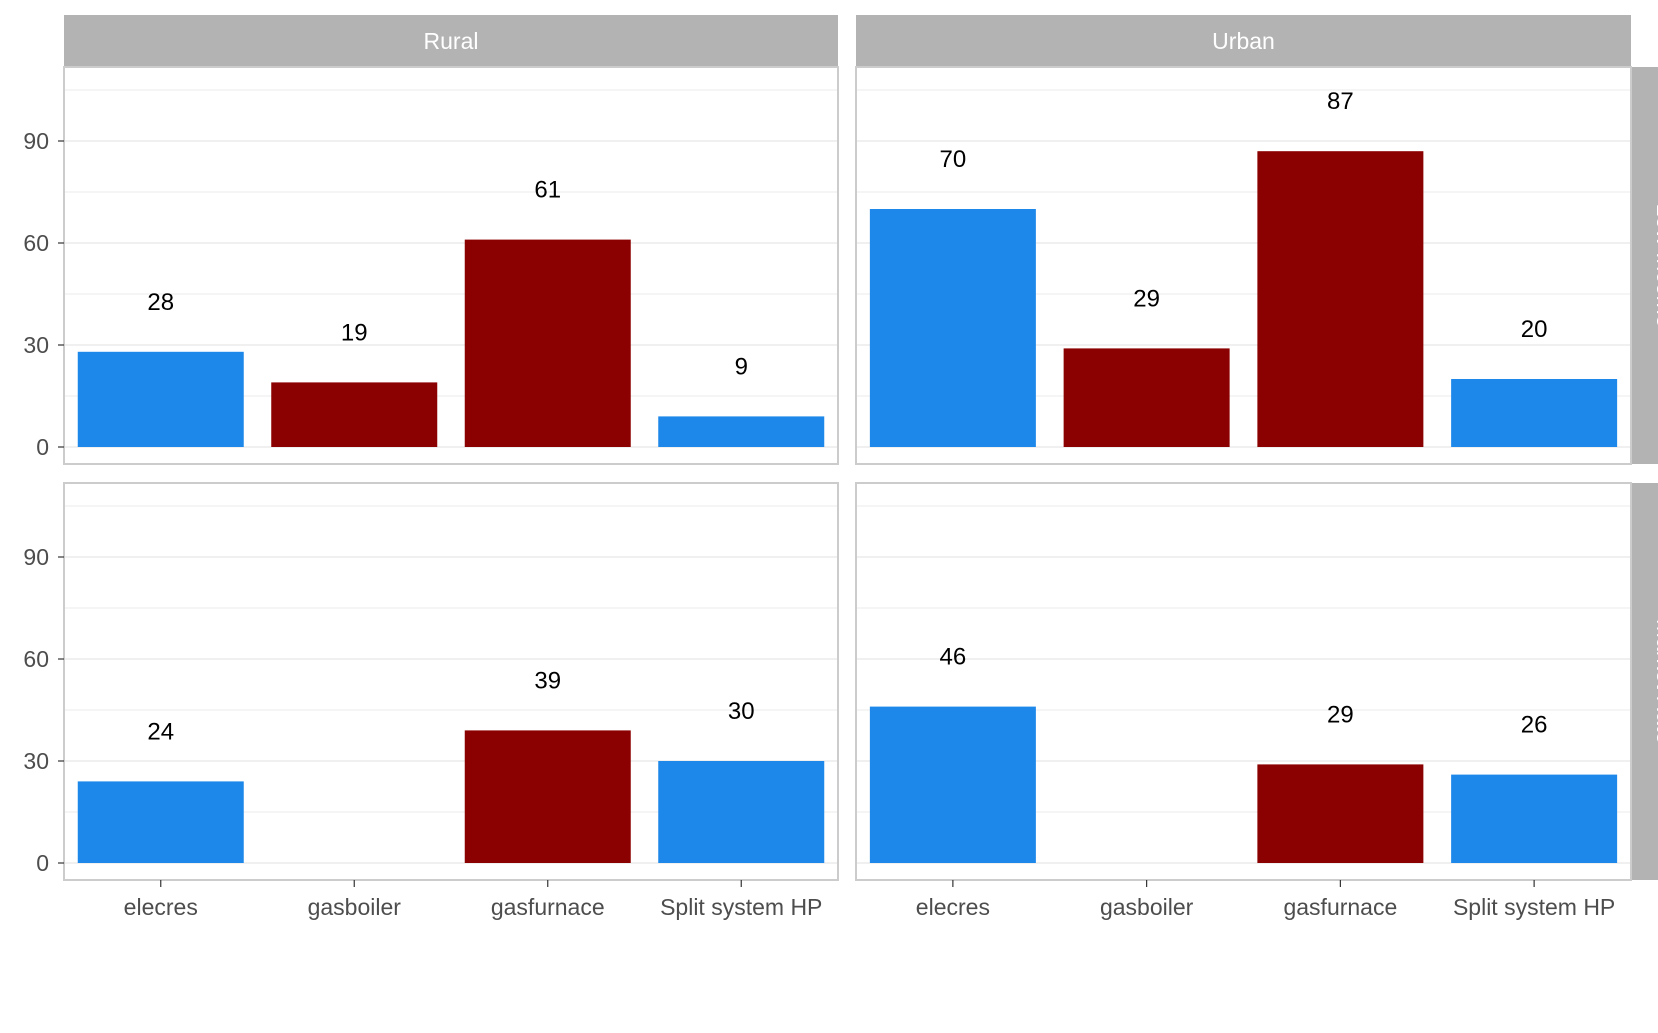 The image size is (1658, 1033). Describe the element at coordinates (1340, 101) in the screenshot. I see `data-label-gasfurnace: 87` at that location.